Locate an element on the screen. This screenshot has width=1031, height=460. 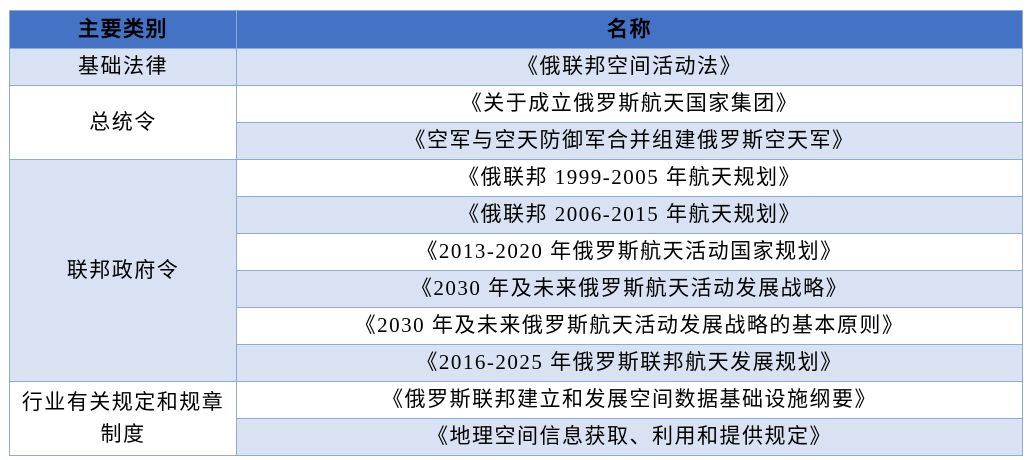
name-cell: 《俄联邦 1999-2005 年航天规划》 is located at coordinates (629, 178).